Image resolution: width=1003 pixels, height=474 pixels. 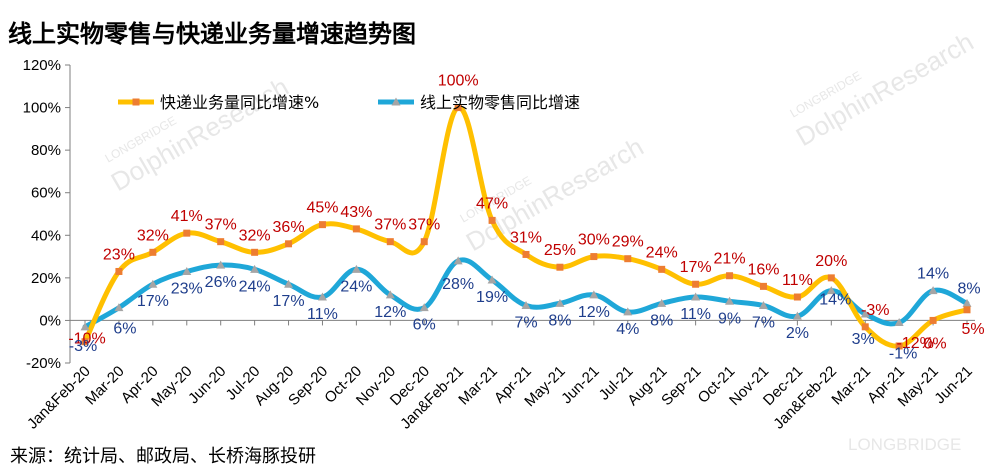 I want to click on data-label-online: -1%, so click(x=903, y=354).